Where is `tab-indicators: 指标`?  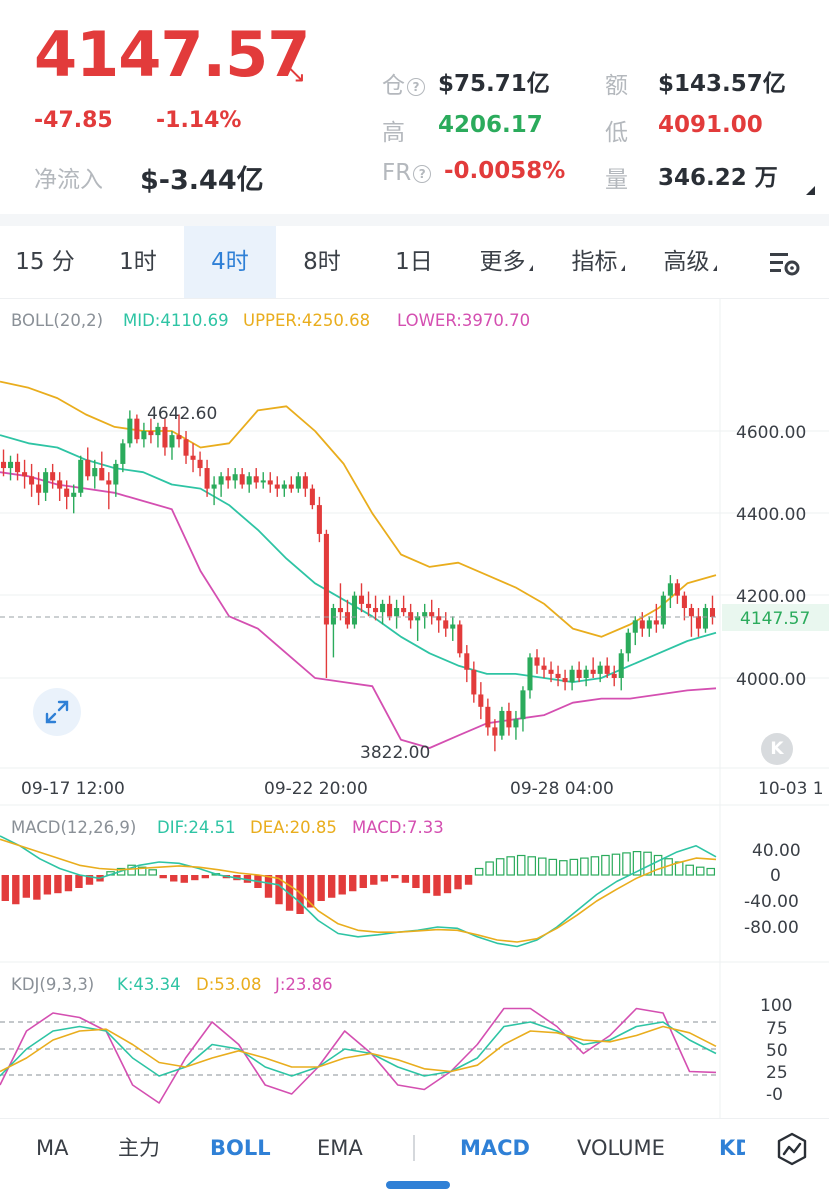 tab-indicators: 指标 is located at coordinates (598, 262).